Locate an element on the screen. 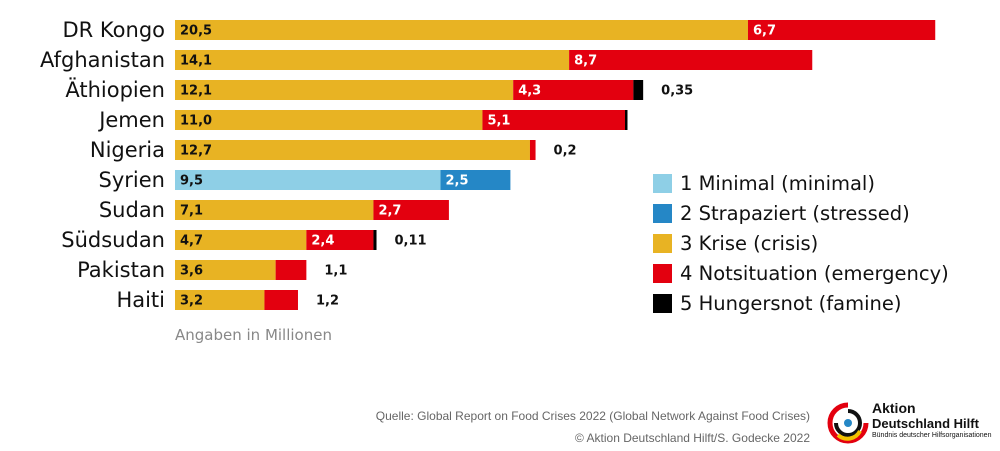 This screenshot has height=451, width=1000. bar-segment-s-dsudan-level5 is located at coordinates (375, 240).